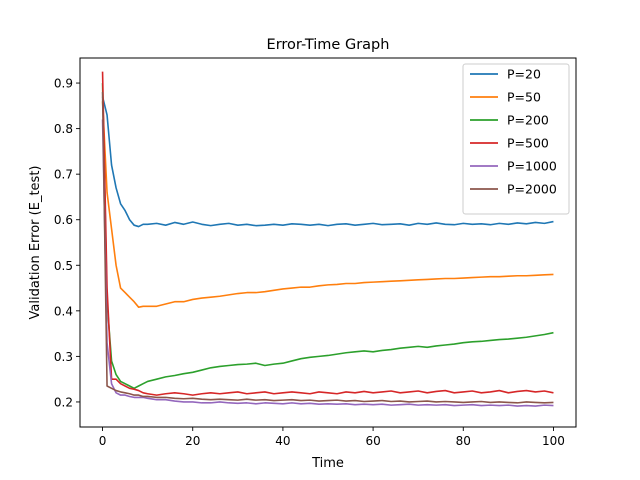 The width and height of the screenshot is (640, 480). What do you see at coordinates (372, 441) in the screenshot?
I see `x-tick-label: 60` at bounding box center [372, 441].